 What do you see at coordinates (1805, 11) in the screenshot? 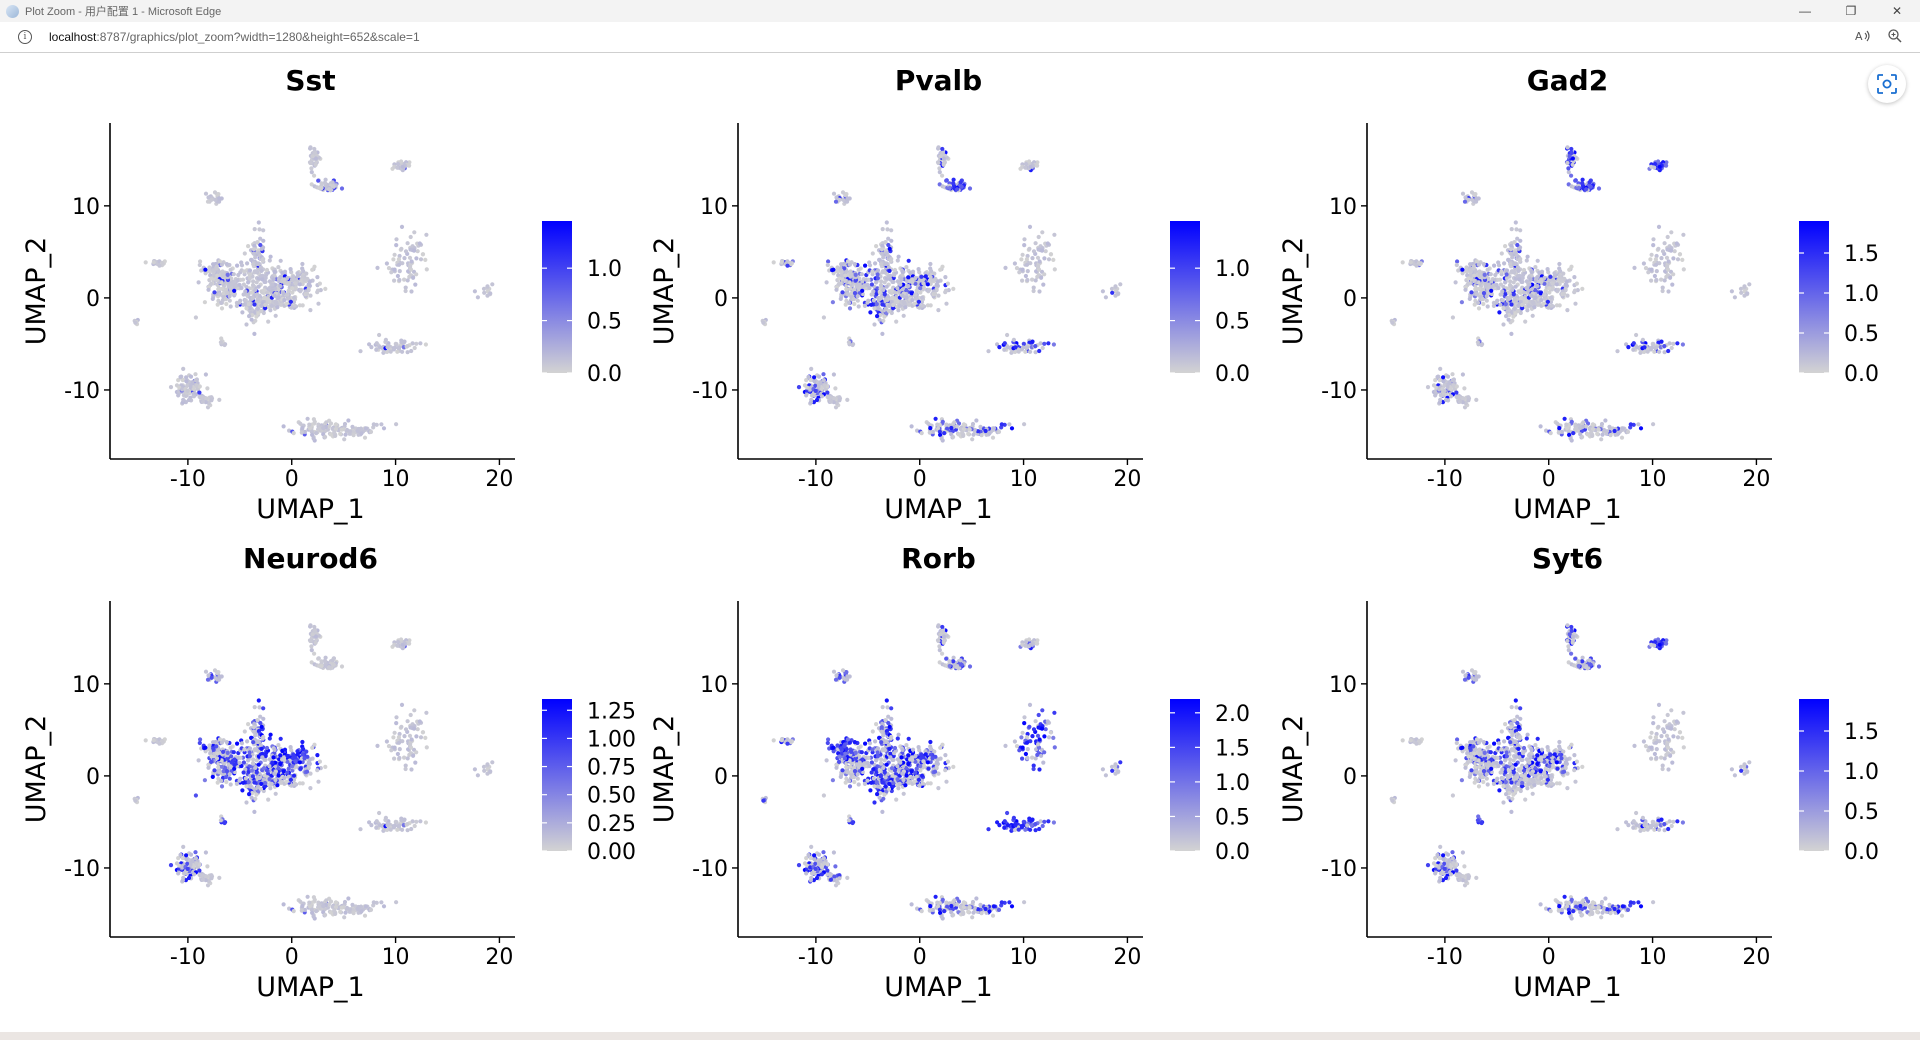
I see `minimize-button: —` at bounding box center [1805, 11].